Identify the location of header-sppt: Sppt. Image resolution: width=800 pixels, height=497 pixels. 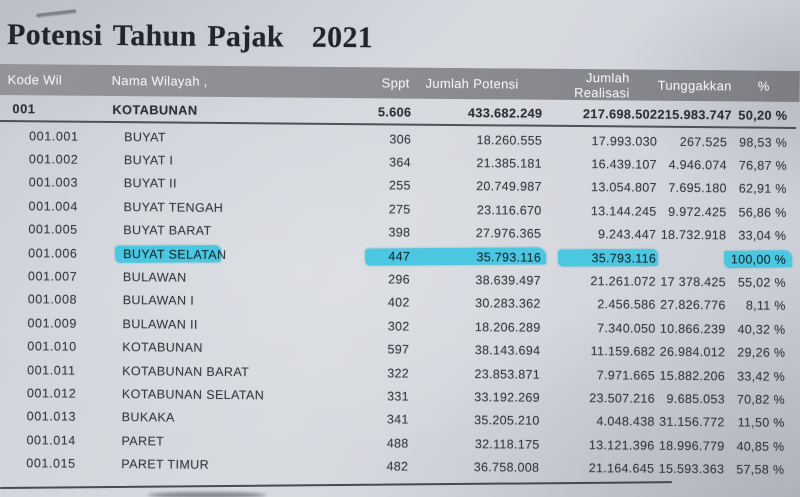
(395, 83).